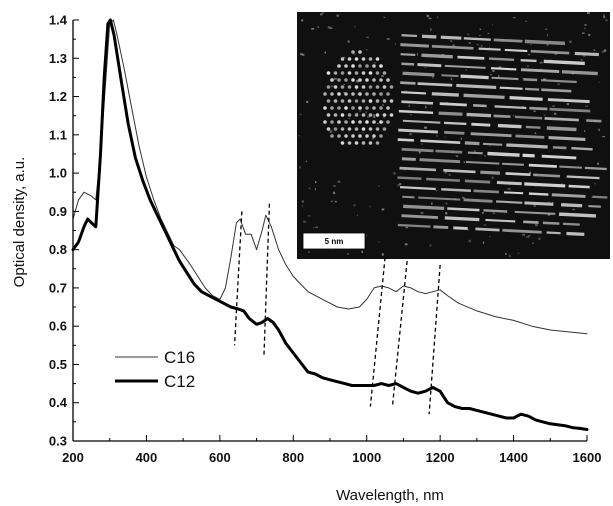 This screenshot has height=506, width=613. What do you see at coordinates (58, 96) in the screenshot?
I see `y-tick-label: 1.2` at bounding box center [58, 96].